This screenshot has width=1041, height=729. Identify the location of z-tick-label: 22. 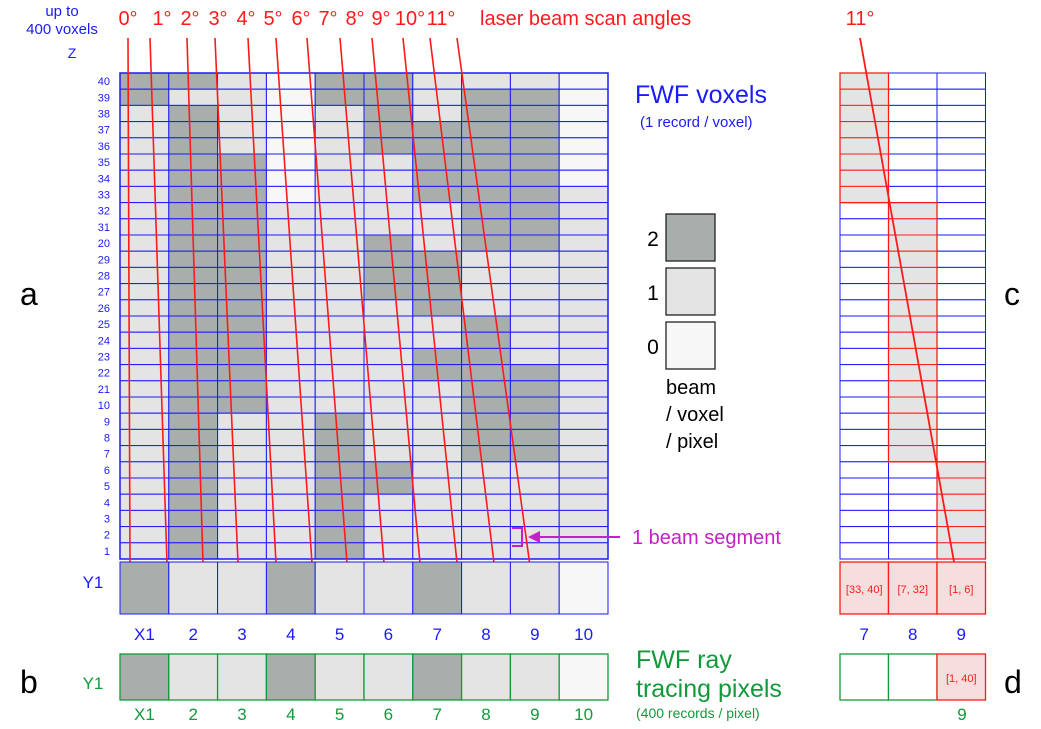
(104, 374).